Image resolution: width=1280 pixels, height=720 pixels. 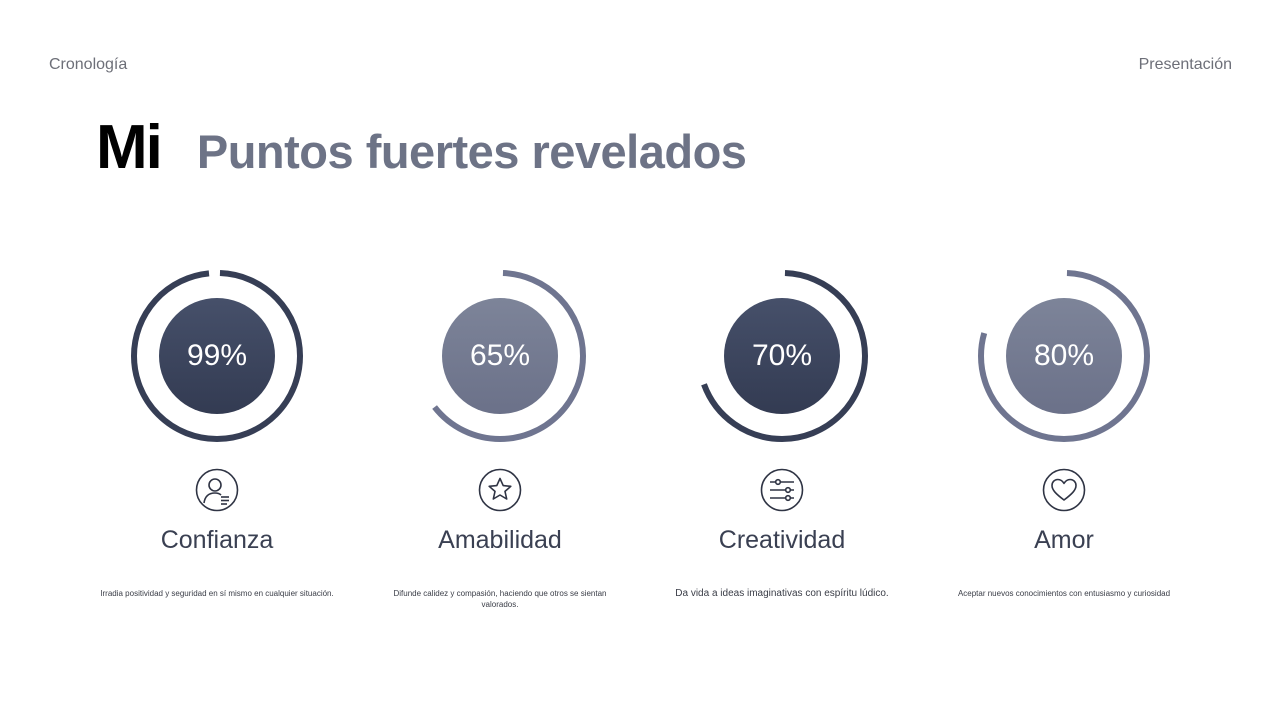 I want to click on progress-ring: 99%, so click(x=217, y=356).